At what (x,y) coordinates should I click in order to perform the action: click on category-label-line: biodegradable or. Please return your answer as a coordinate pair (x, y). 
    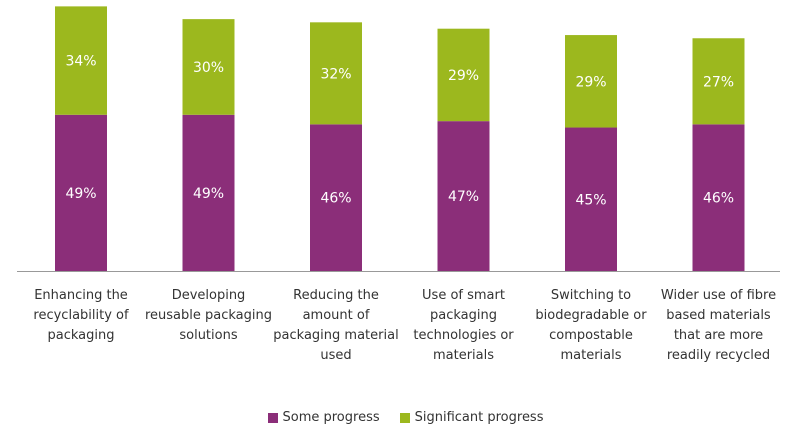
    Looking at the image, I should click on (591, 315).